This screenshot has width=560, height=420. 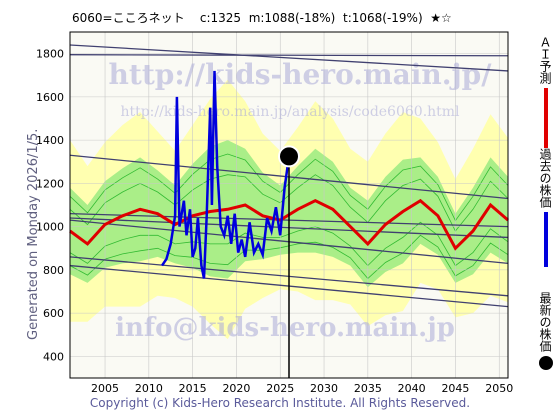 What do you see at coordinates (225, 174) in the screenshot?
I see `past-prices-line` at bounding box center [225, 174].